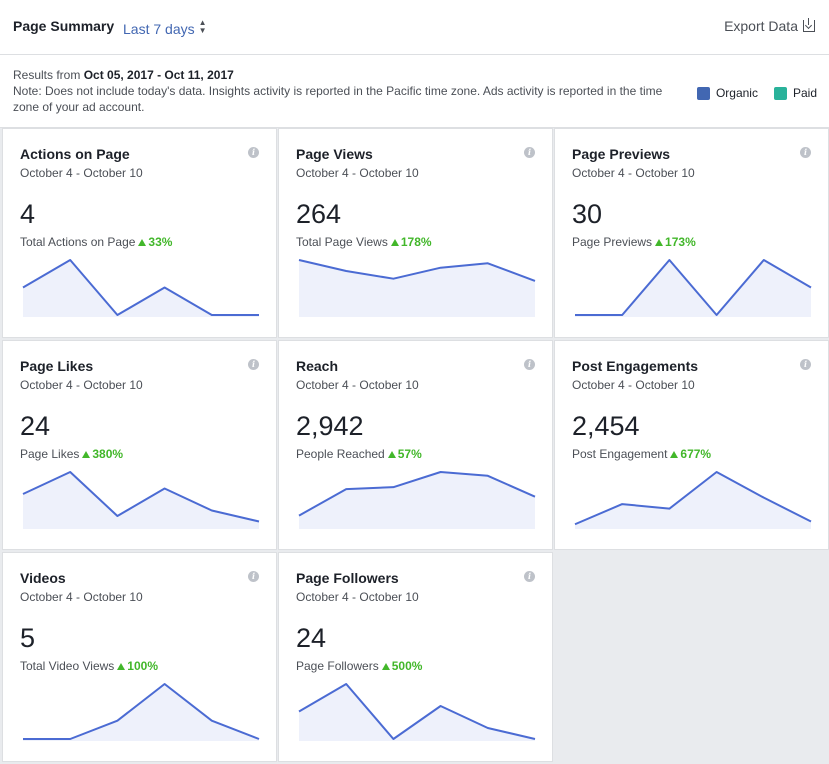 This screenshot has height=764, width=829. What do you see at coordinates (680, 242) in the screenshot?
I see `change-value: 173%` at bounding box center [680, 242].